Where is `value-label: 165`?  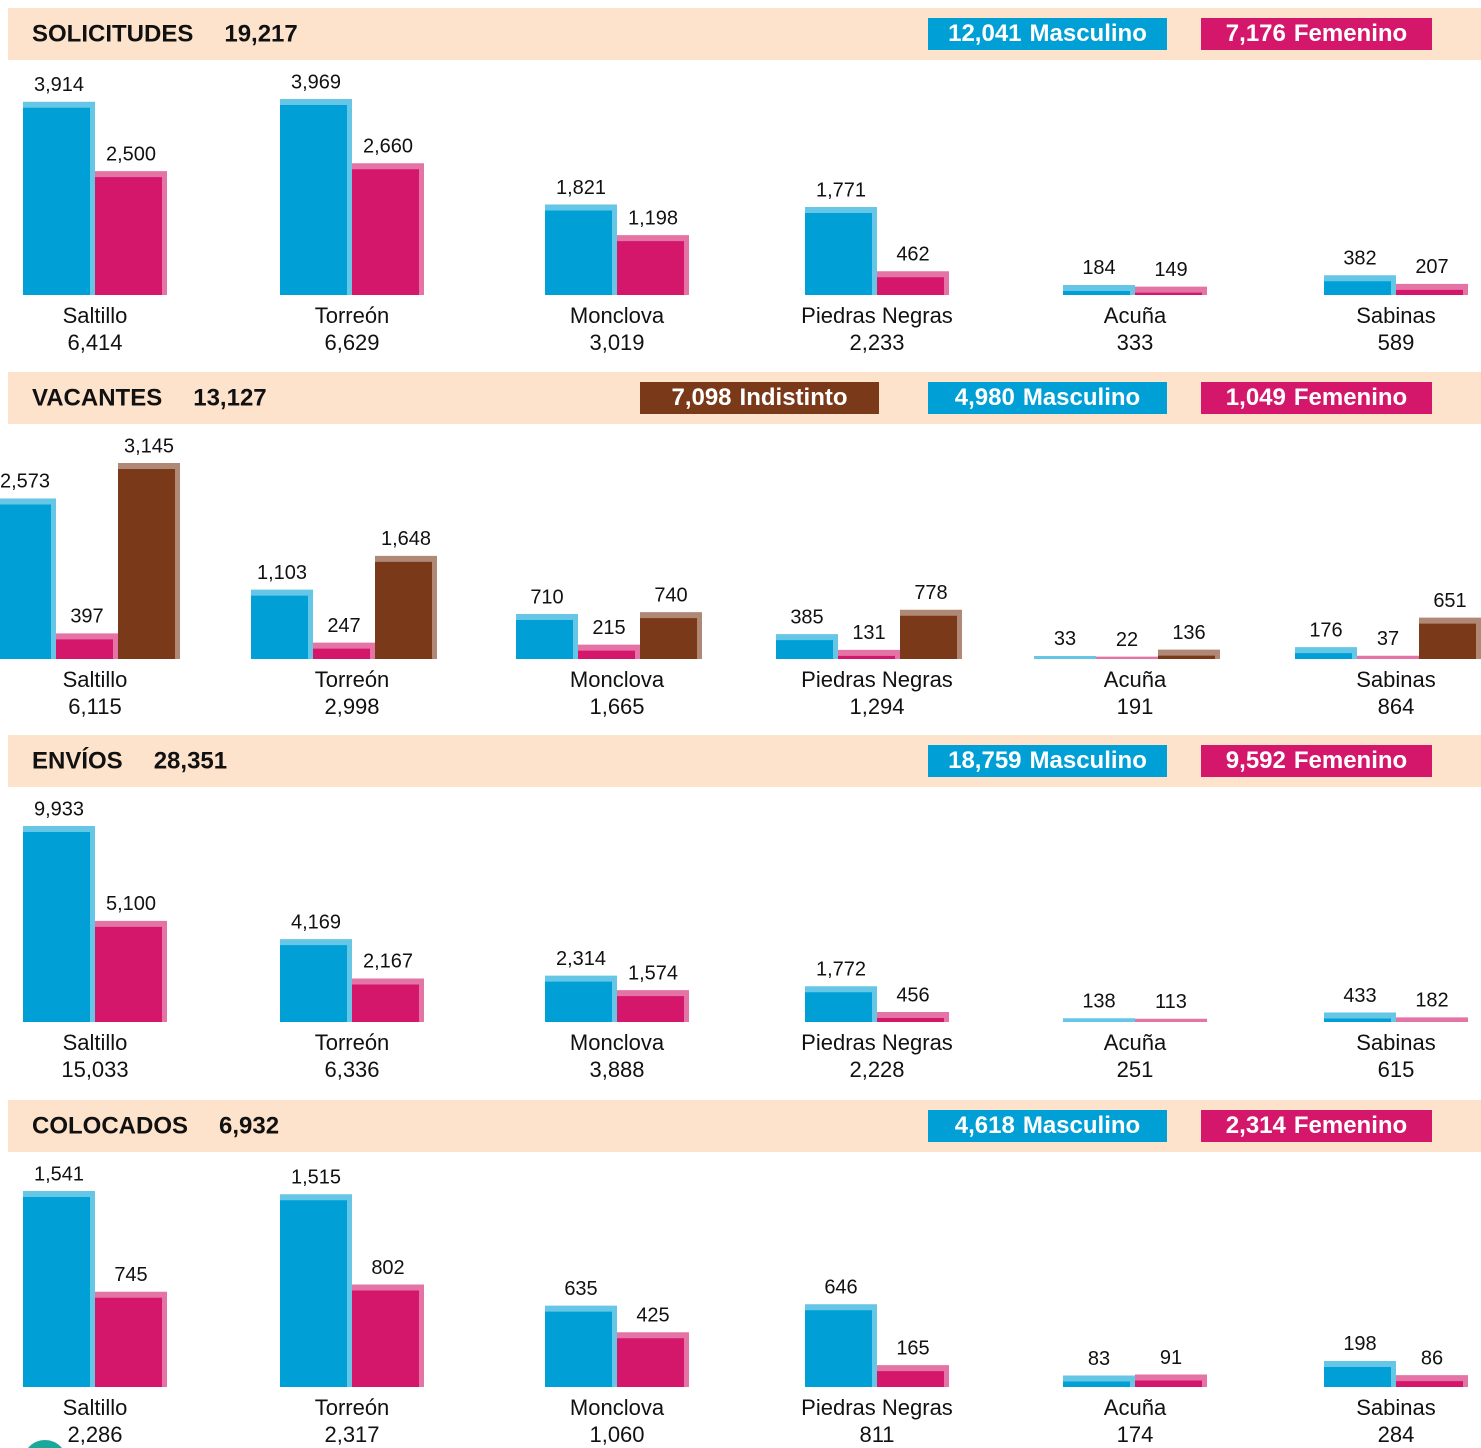 value-label: 165 is located at coordinates (912, 1348).